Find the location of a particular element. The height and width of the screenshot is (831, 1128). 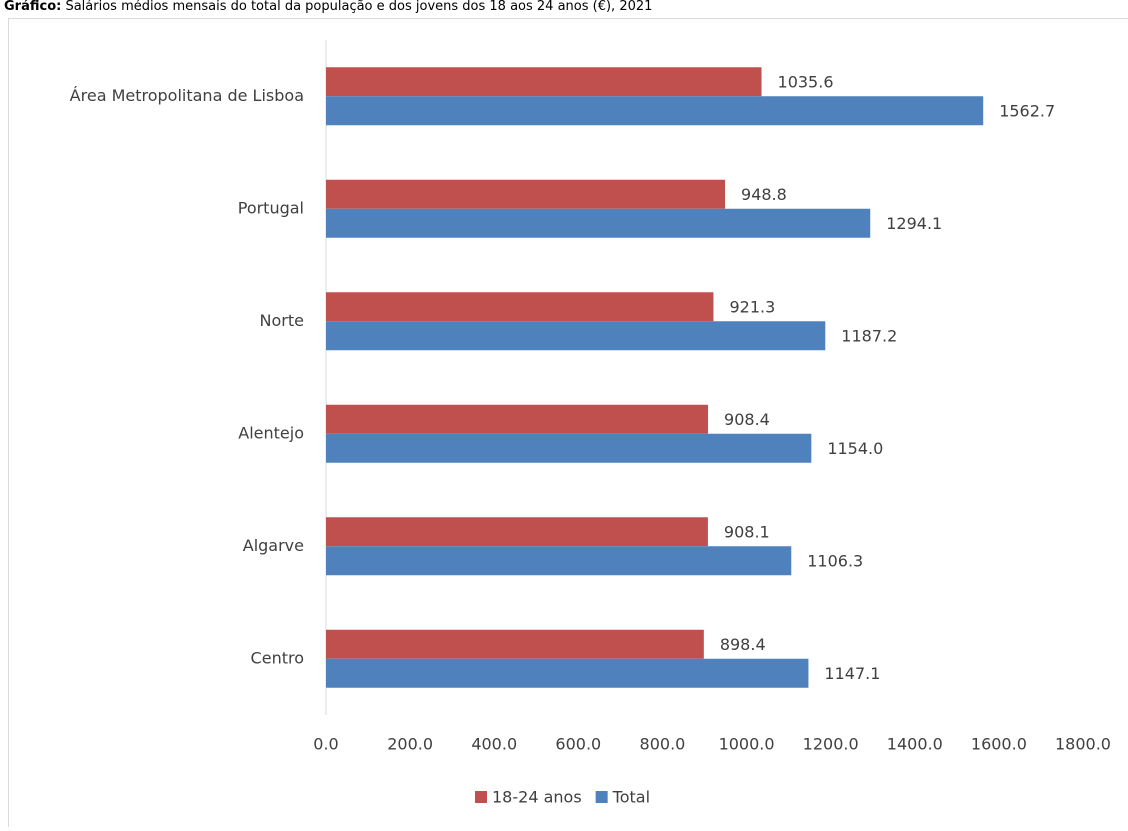

x-tick-label: 1000.0 is located at coordinates (747, 744).